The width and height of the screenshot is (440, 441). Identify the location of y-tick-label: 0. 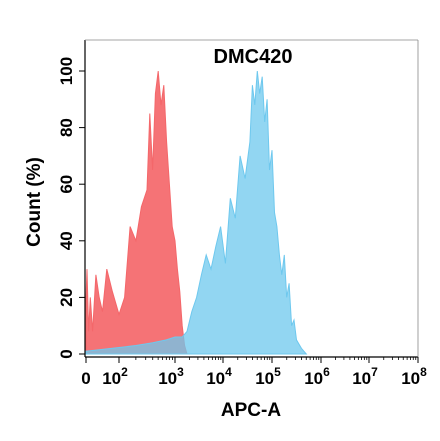
(66, 353).